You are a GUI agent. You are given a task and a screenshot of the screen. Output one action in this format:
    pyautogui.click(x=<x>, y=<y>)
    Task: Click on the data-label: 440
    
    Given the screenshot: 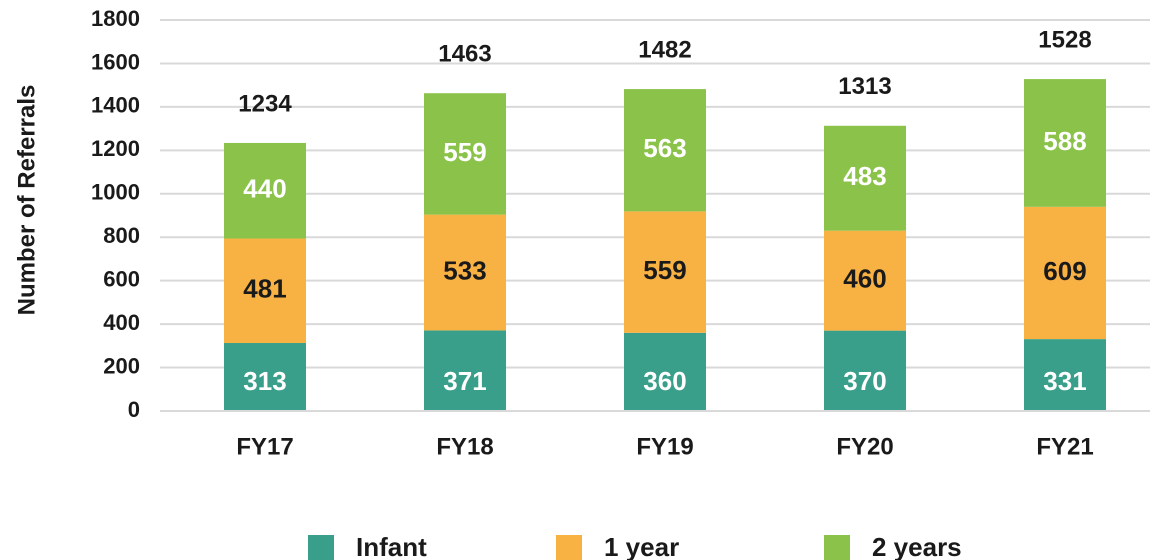 What is the action you would take?
    pyautogui.click(x=264, y=189)
    